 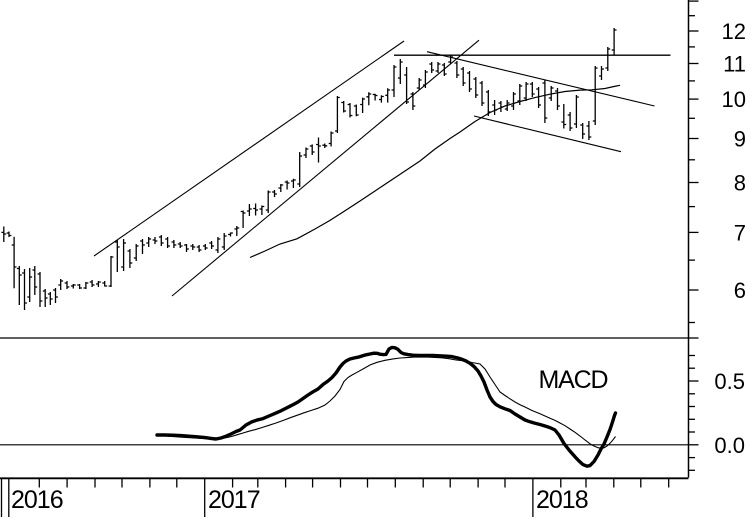 What do you see at coordinates (729, 381) in the screenshot?
I see `svg-text: 0.5` at bounding box center [729, 381].